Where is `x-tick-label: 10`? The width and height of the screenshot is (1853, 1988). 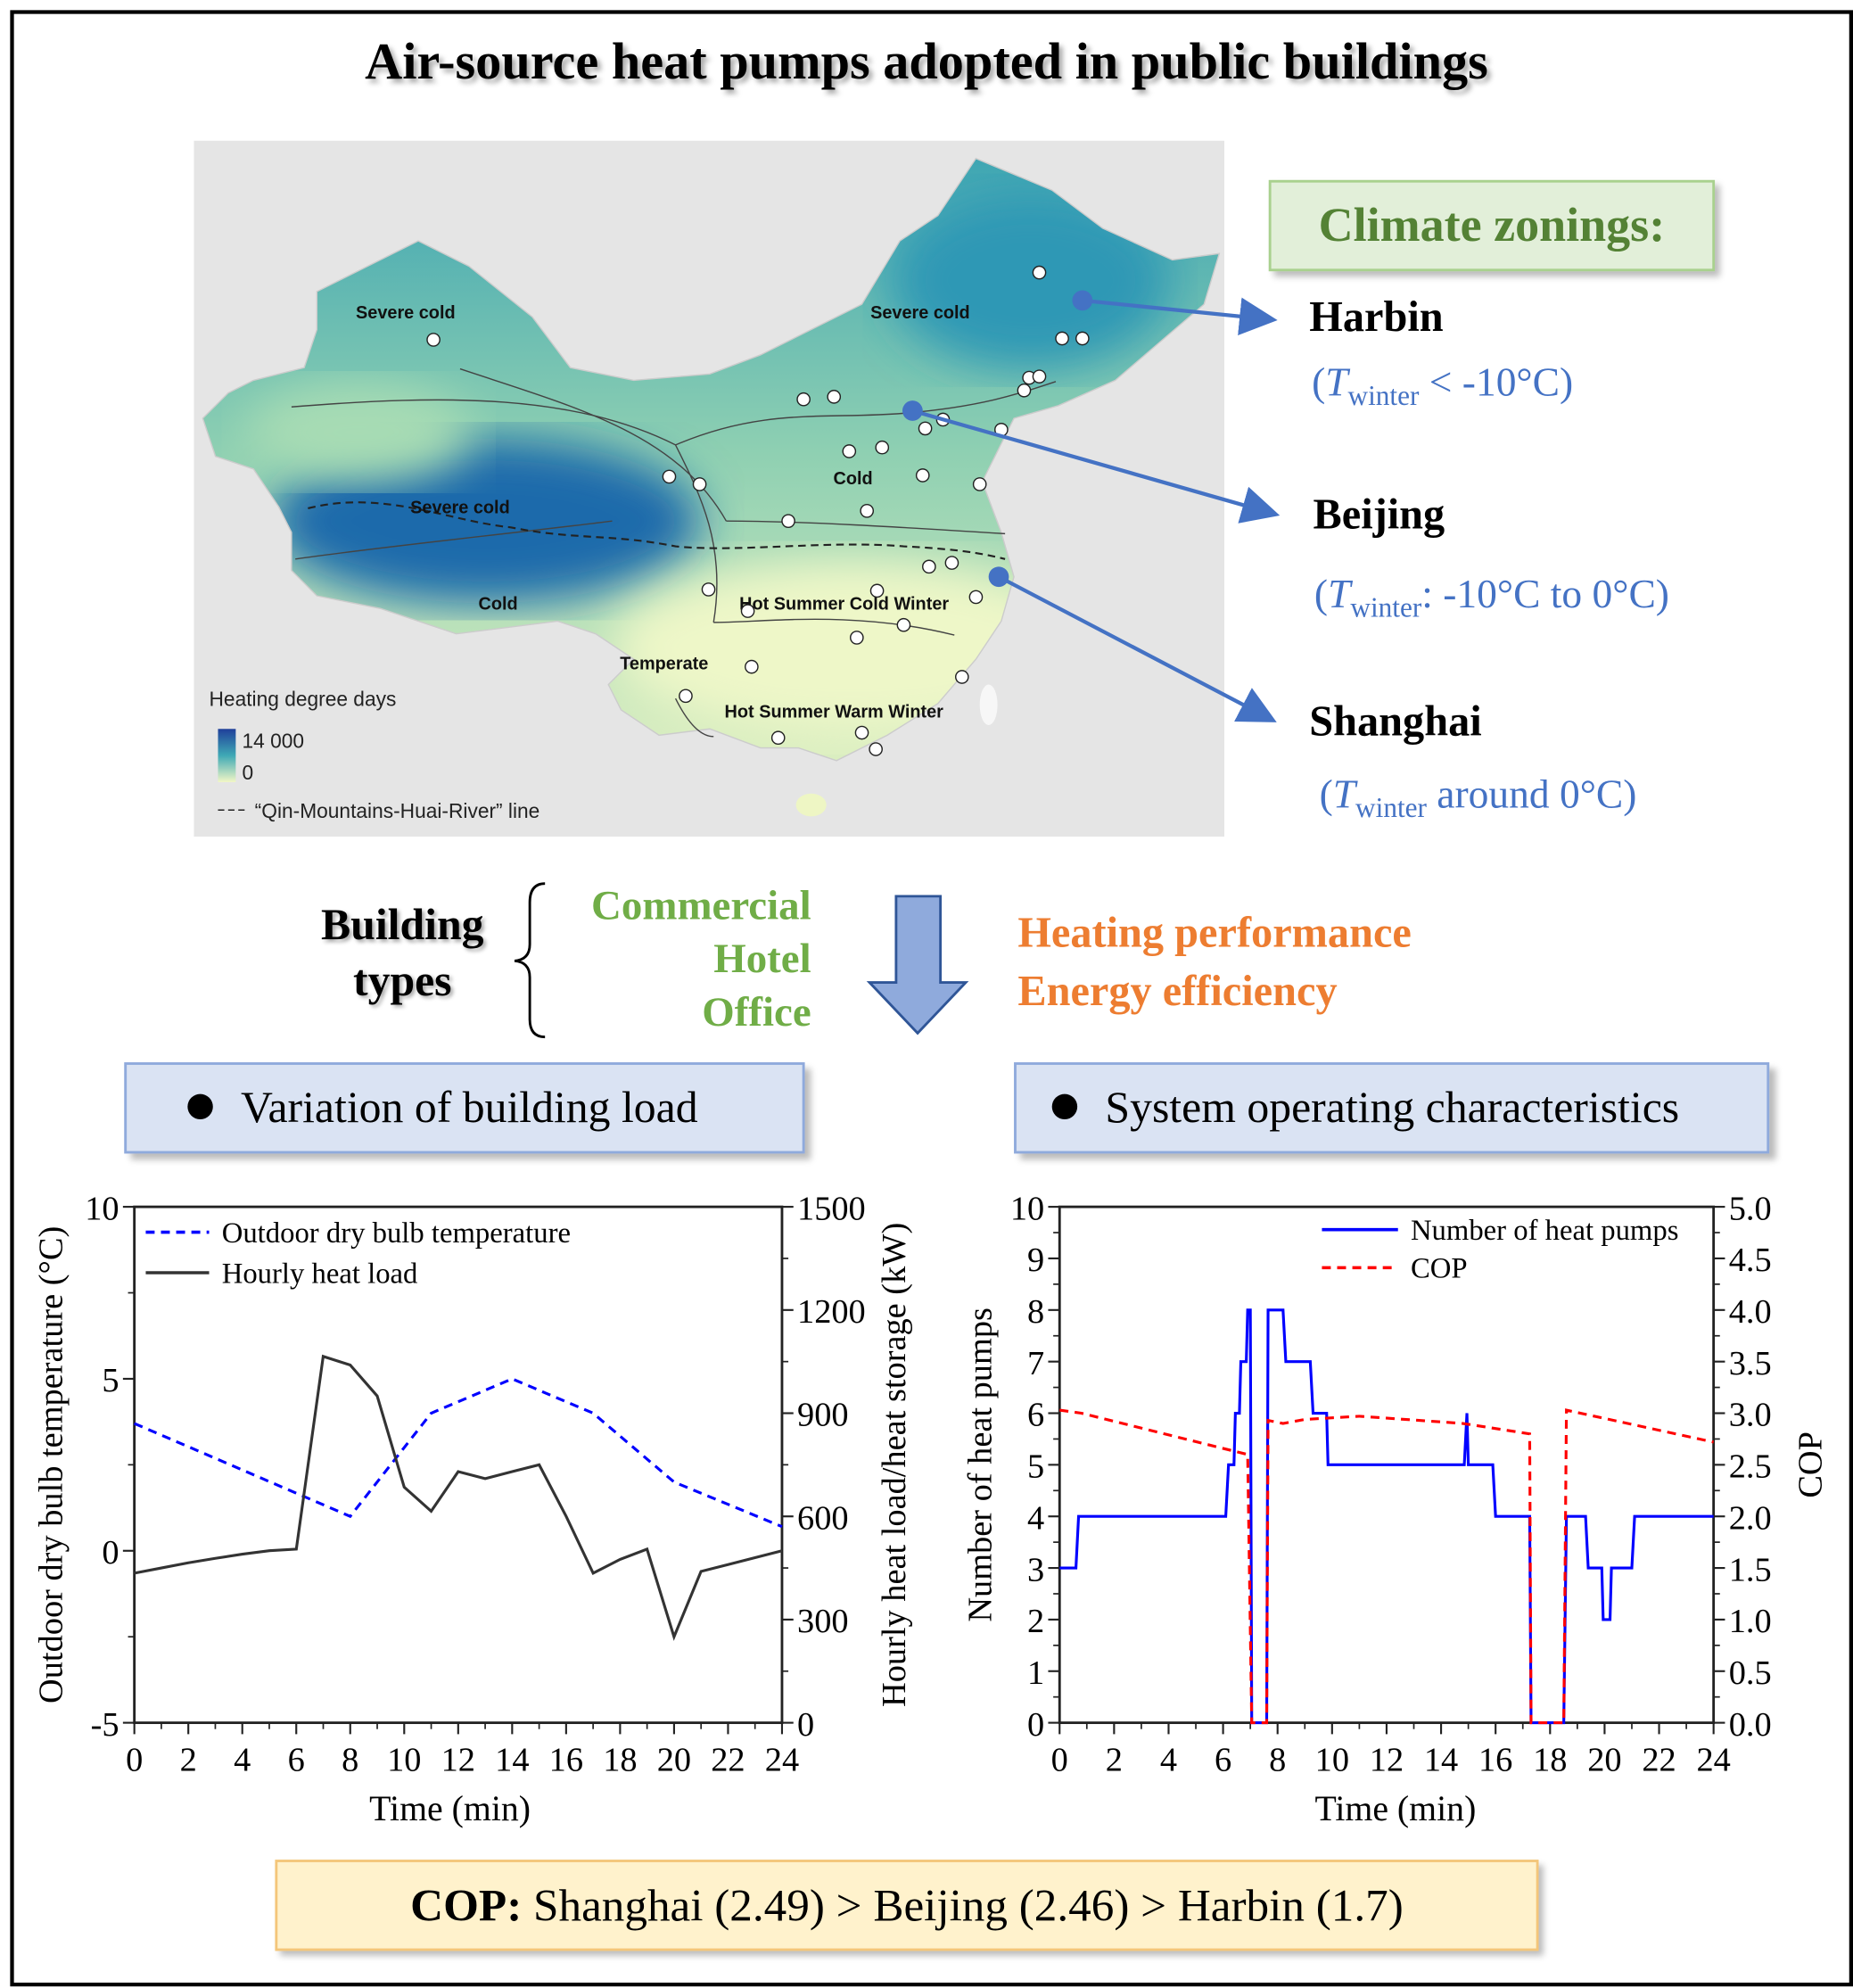 x-tick-label: 10 is located at coordinates (1332, 1760).